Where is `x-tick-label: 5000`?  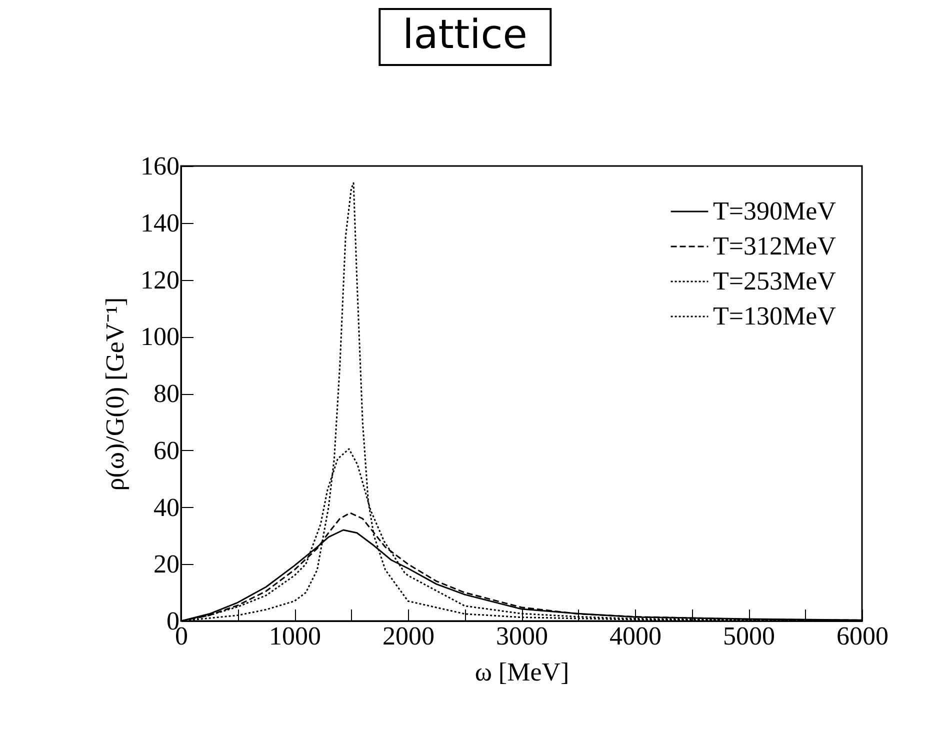 x-tick-label: 5000 is located at coordinates (749, 636).